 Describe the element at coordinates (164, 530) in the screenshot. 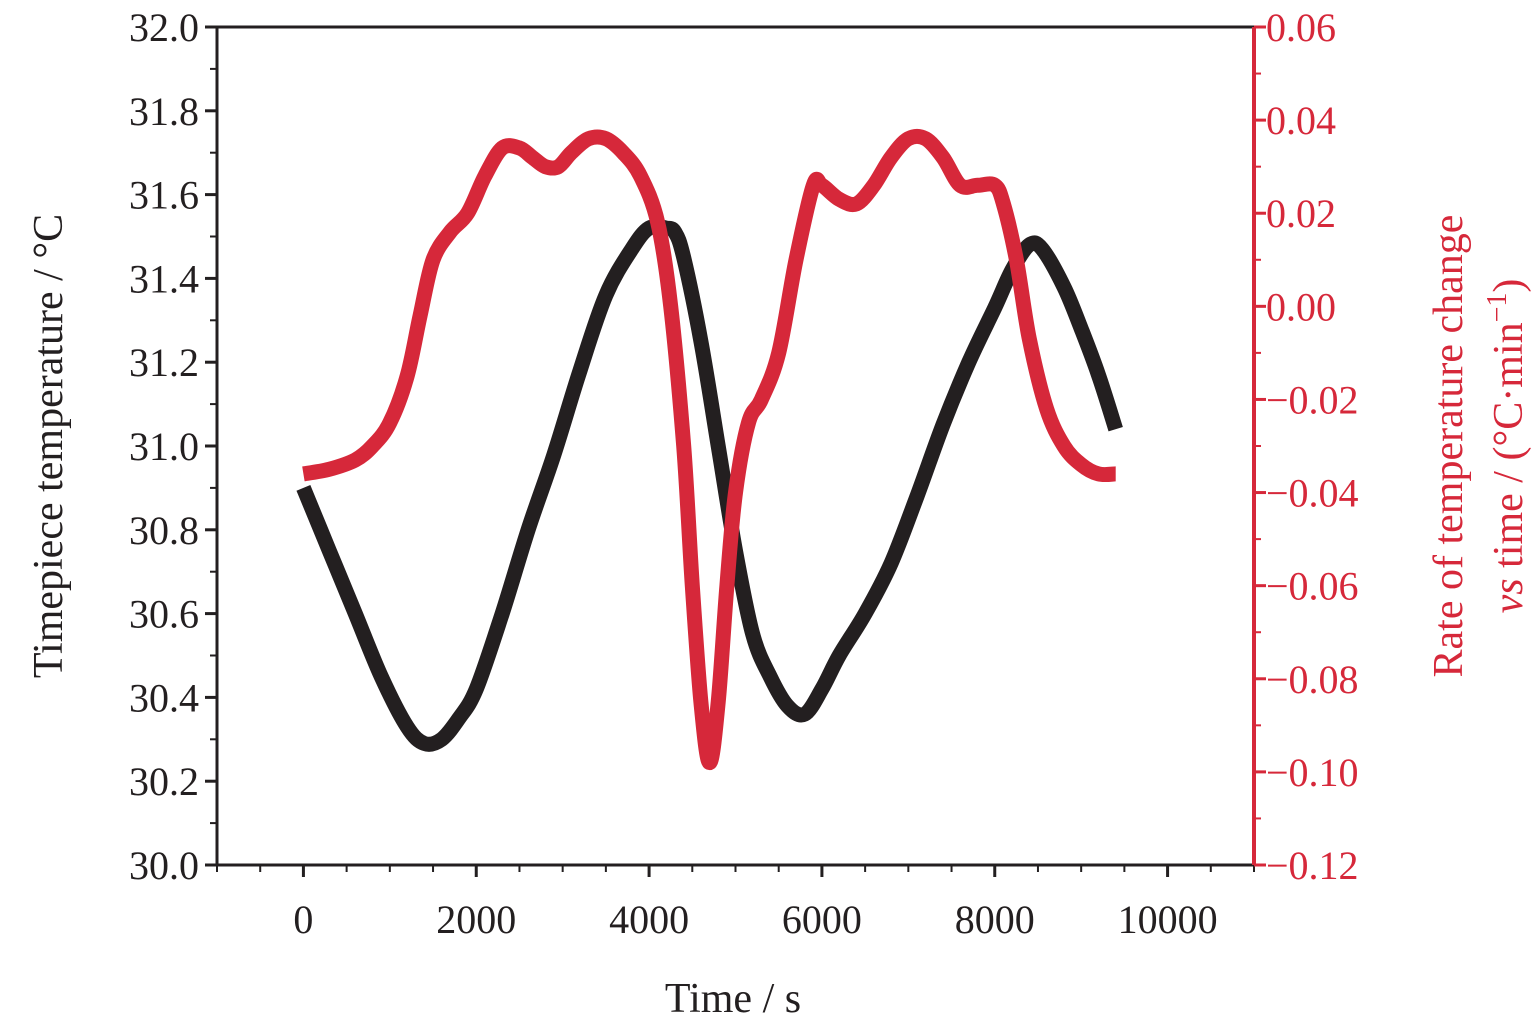

I see `y-left-tick-label: 30.8` at that location.